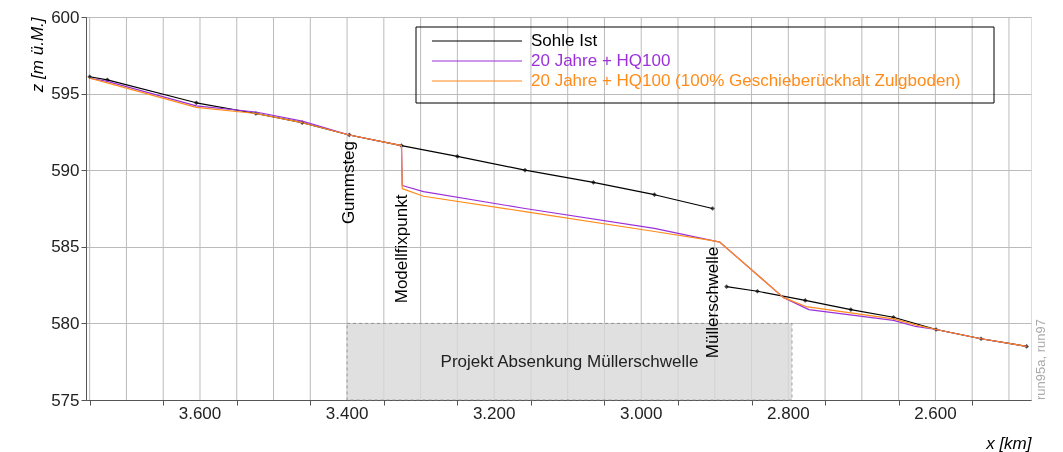  I want to click on y-tick-label: 585, so click(65, 247).